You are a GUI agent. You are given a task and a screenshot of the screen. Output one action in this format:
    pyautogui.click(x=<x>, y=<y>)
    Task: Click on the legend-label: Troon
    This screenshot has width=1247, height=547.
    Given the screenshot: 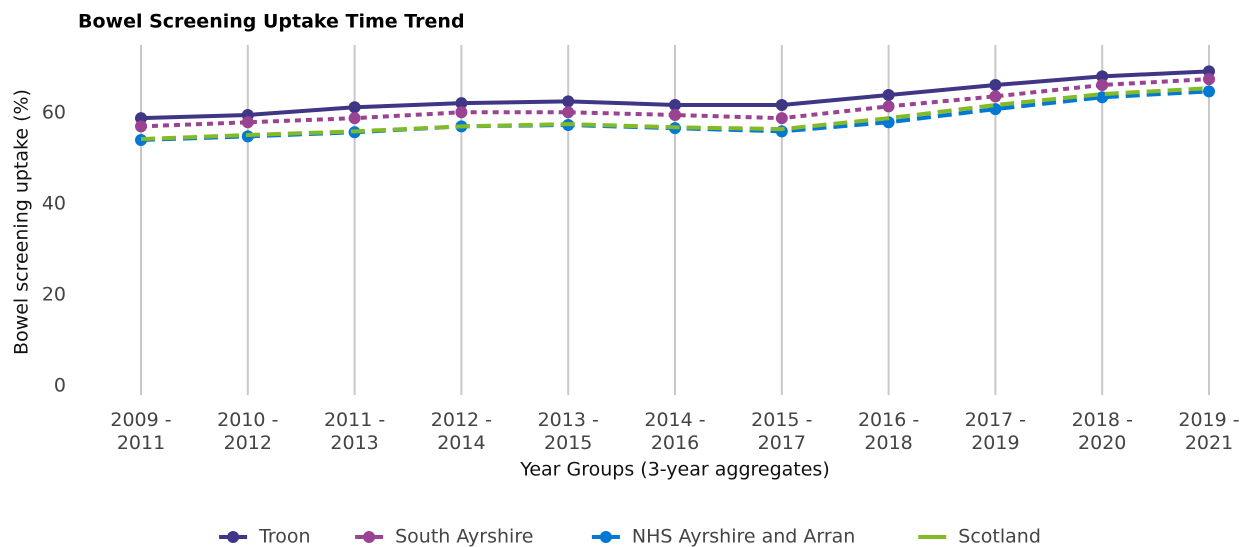 What is the action you would take?
    pyautogui.click(x=284, y=536)
    